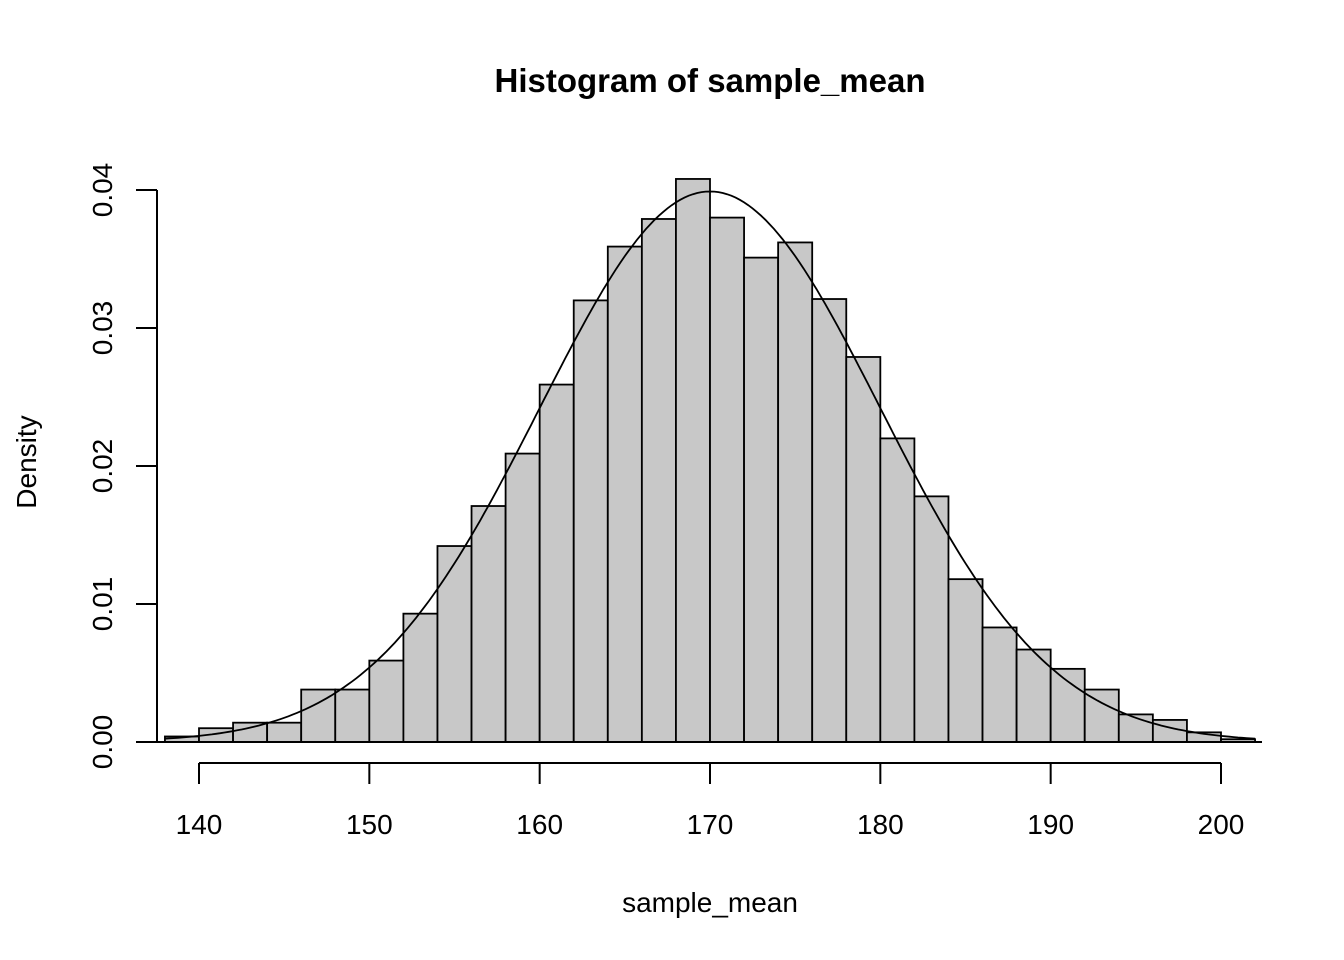  Describe the element at coordinates (710, 80) in the screenshot. I see `chart-title: Histogram of sample_mean` at that location.